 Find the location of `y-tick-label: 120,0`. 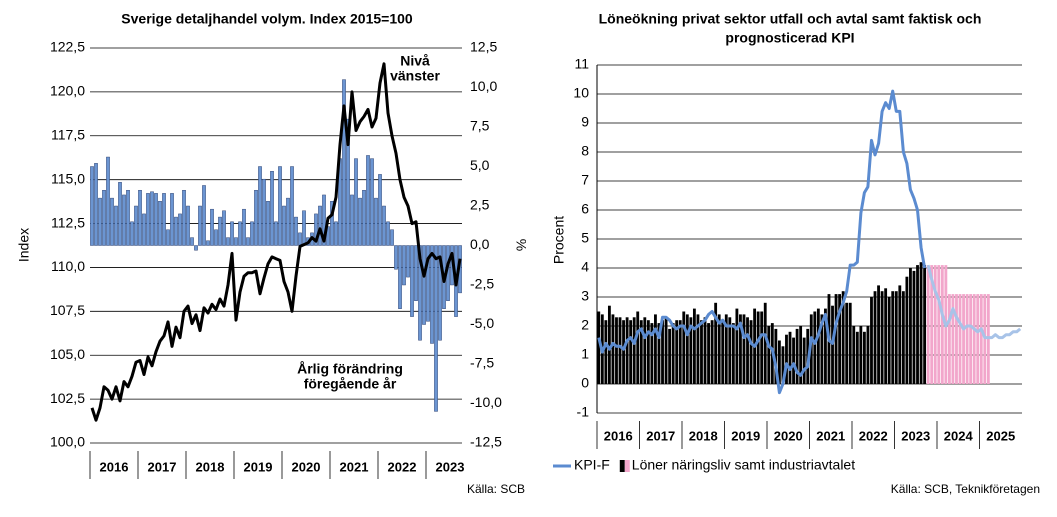

y-tick-label: 120,0 is located at coordinates (67, 91).